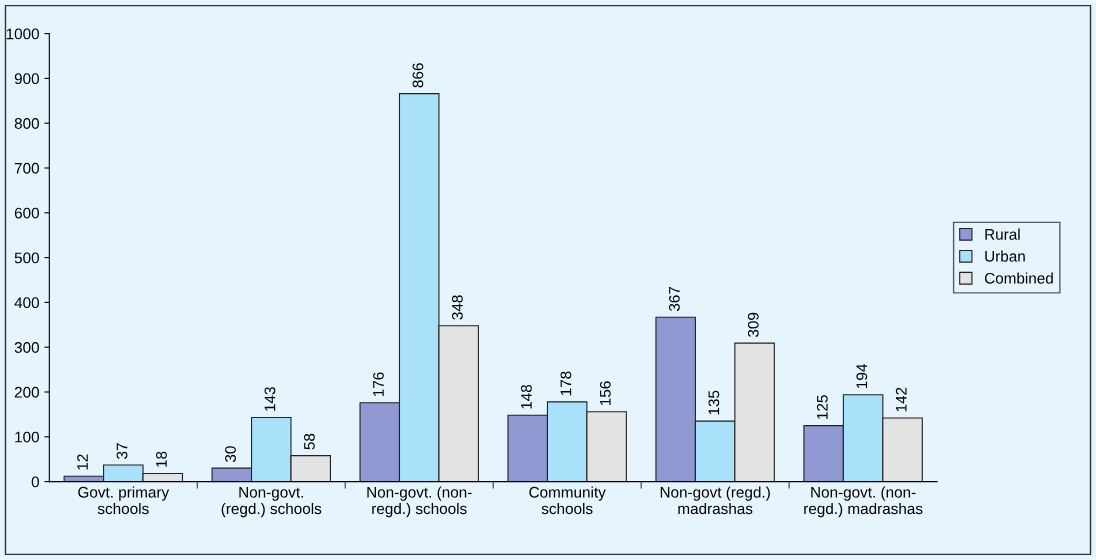 The width and height of the screenshot is (1096, 560). Describe the element at coordinates (27, 437) in the screenshot. I see `y-tick-label: 100` at that location.